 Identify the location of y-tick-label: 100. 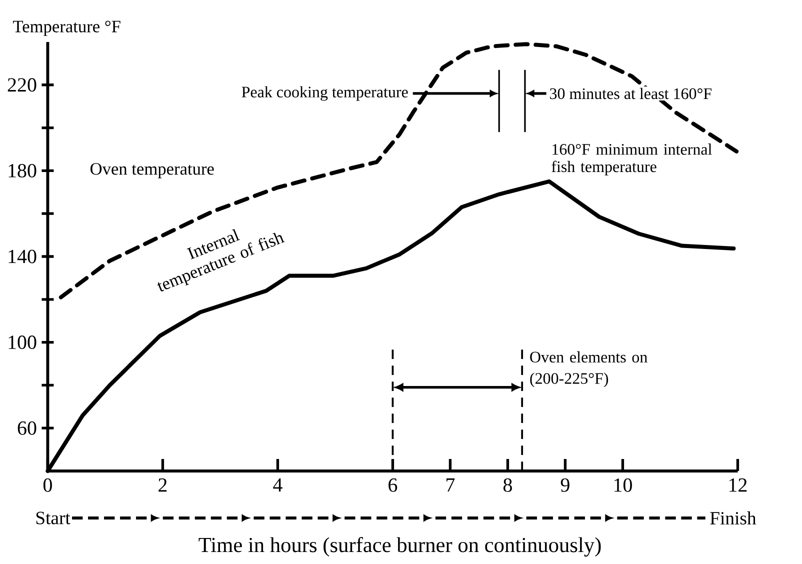
(22, 343).